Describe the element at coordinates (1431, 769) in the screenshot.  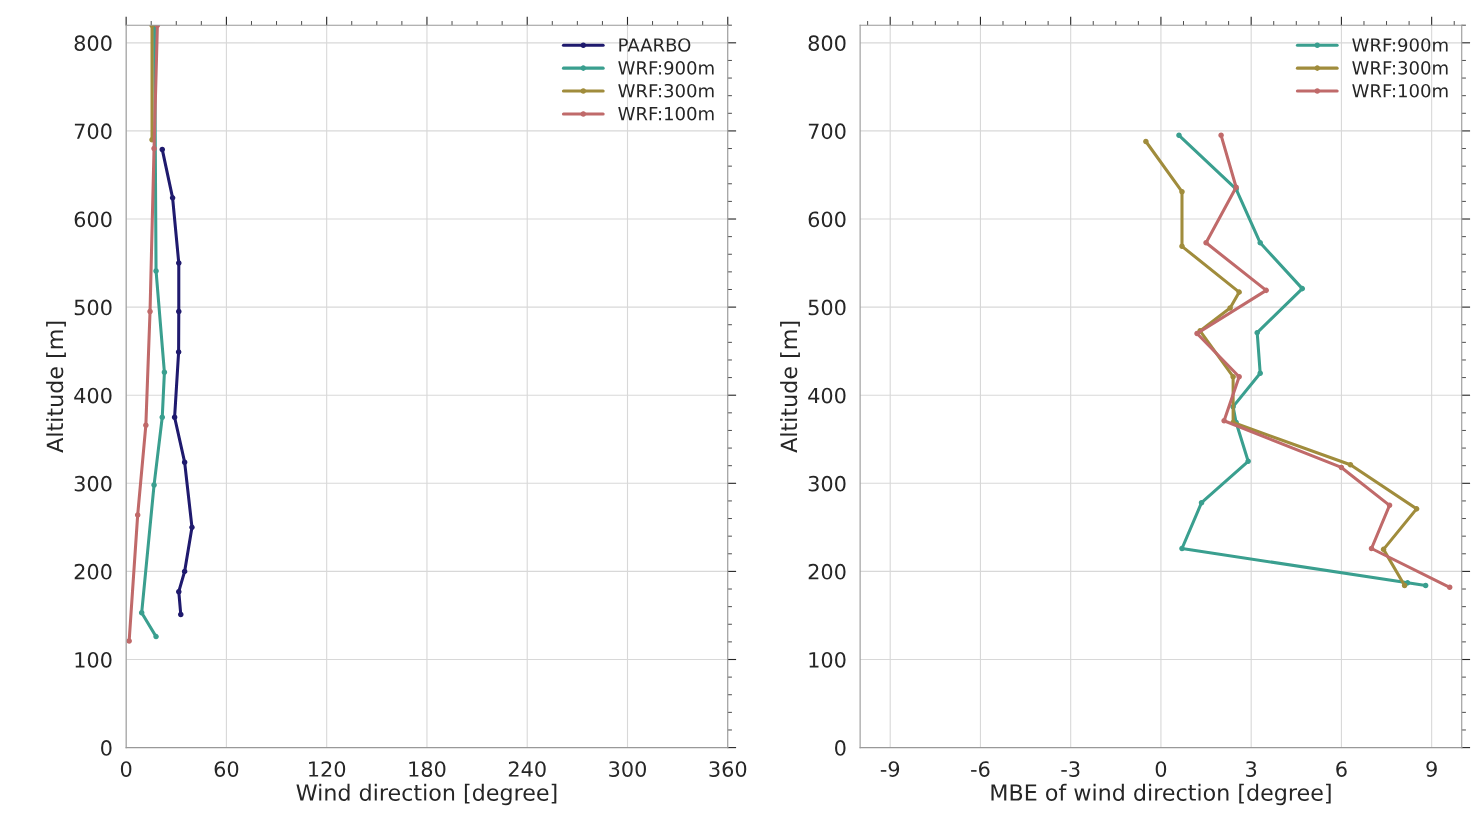
I see `x-tick-label: 9` at that location.